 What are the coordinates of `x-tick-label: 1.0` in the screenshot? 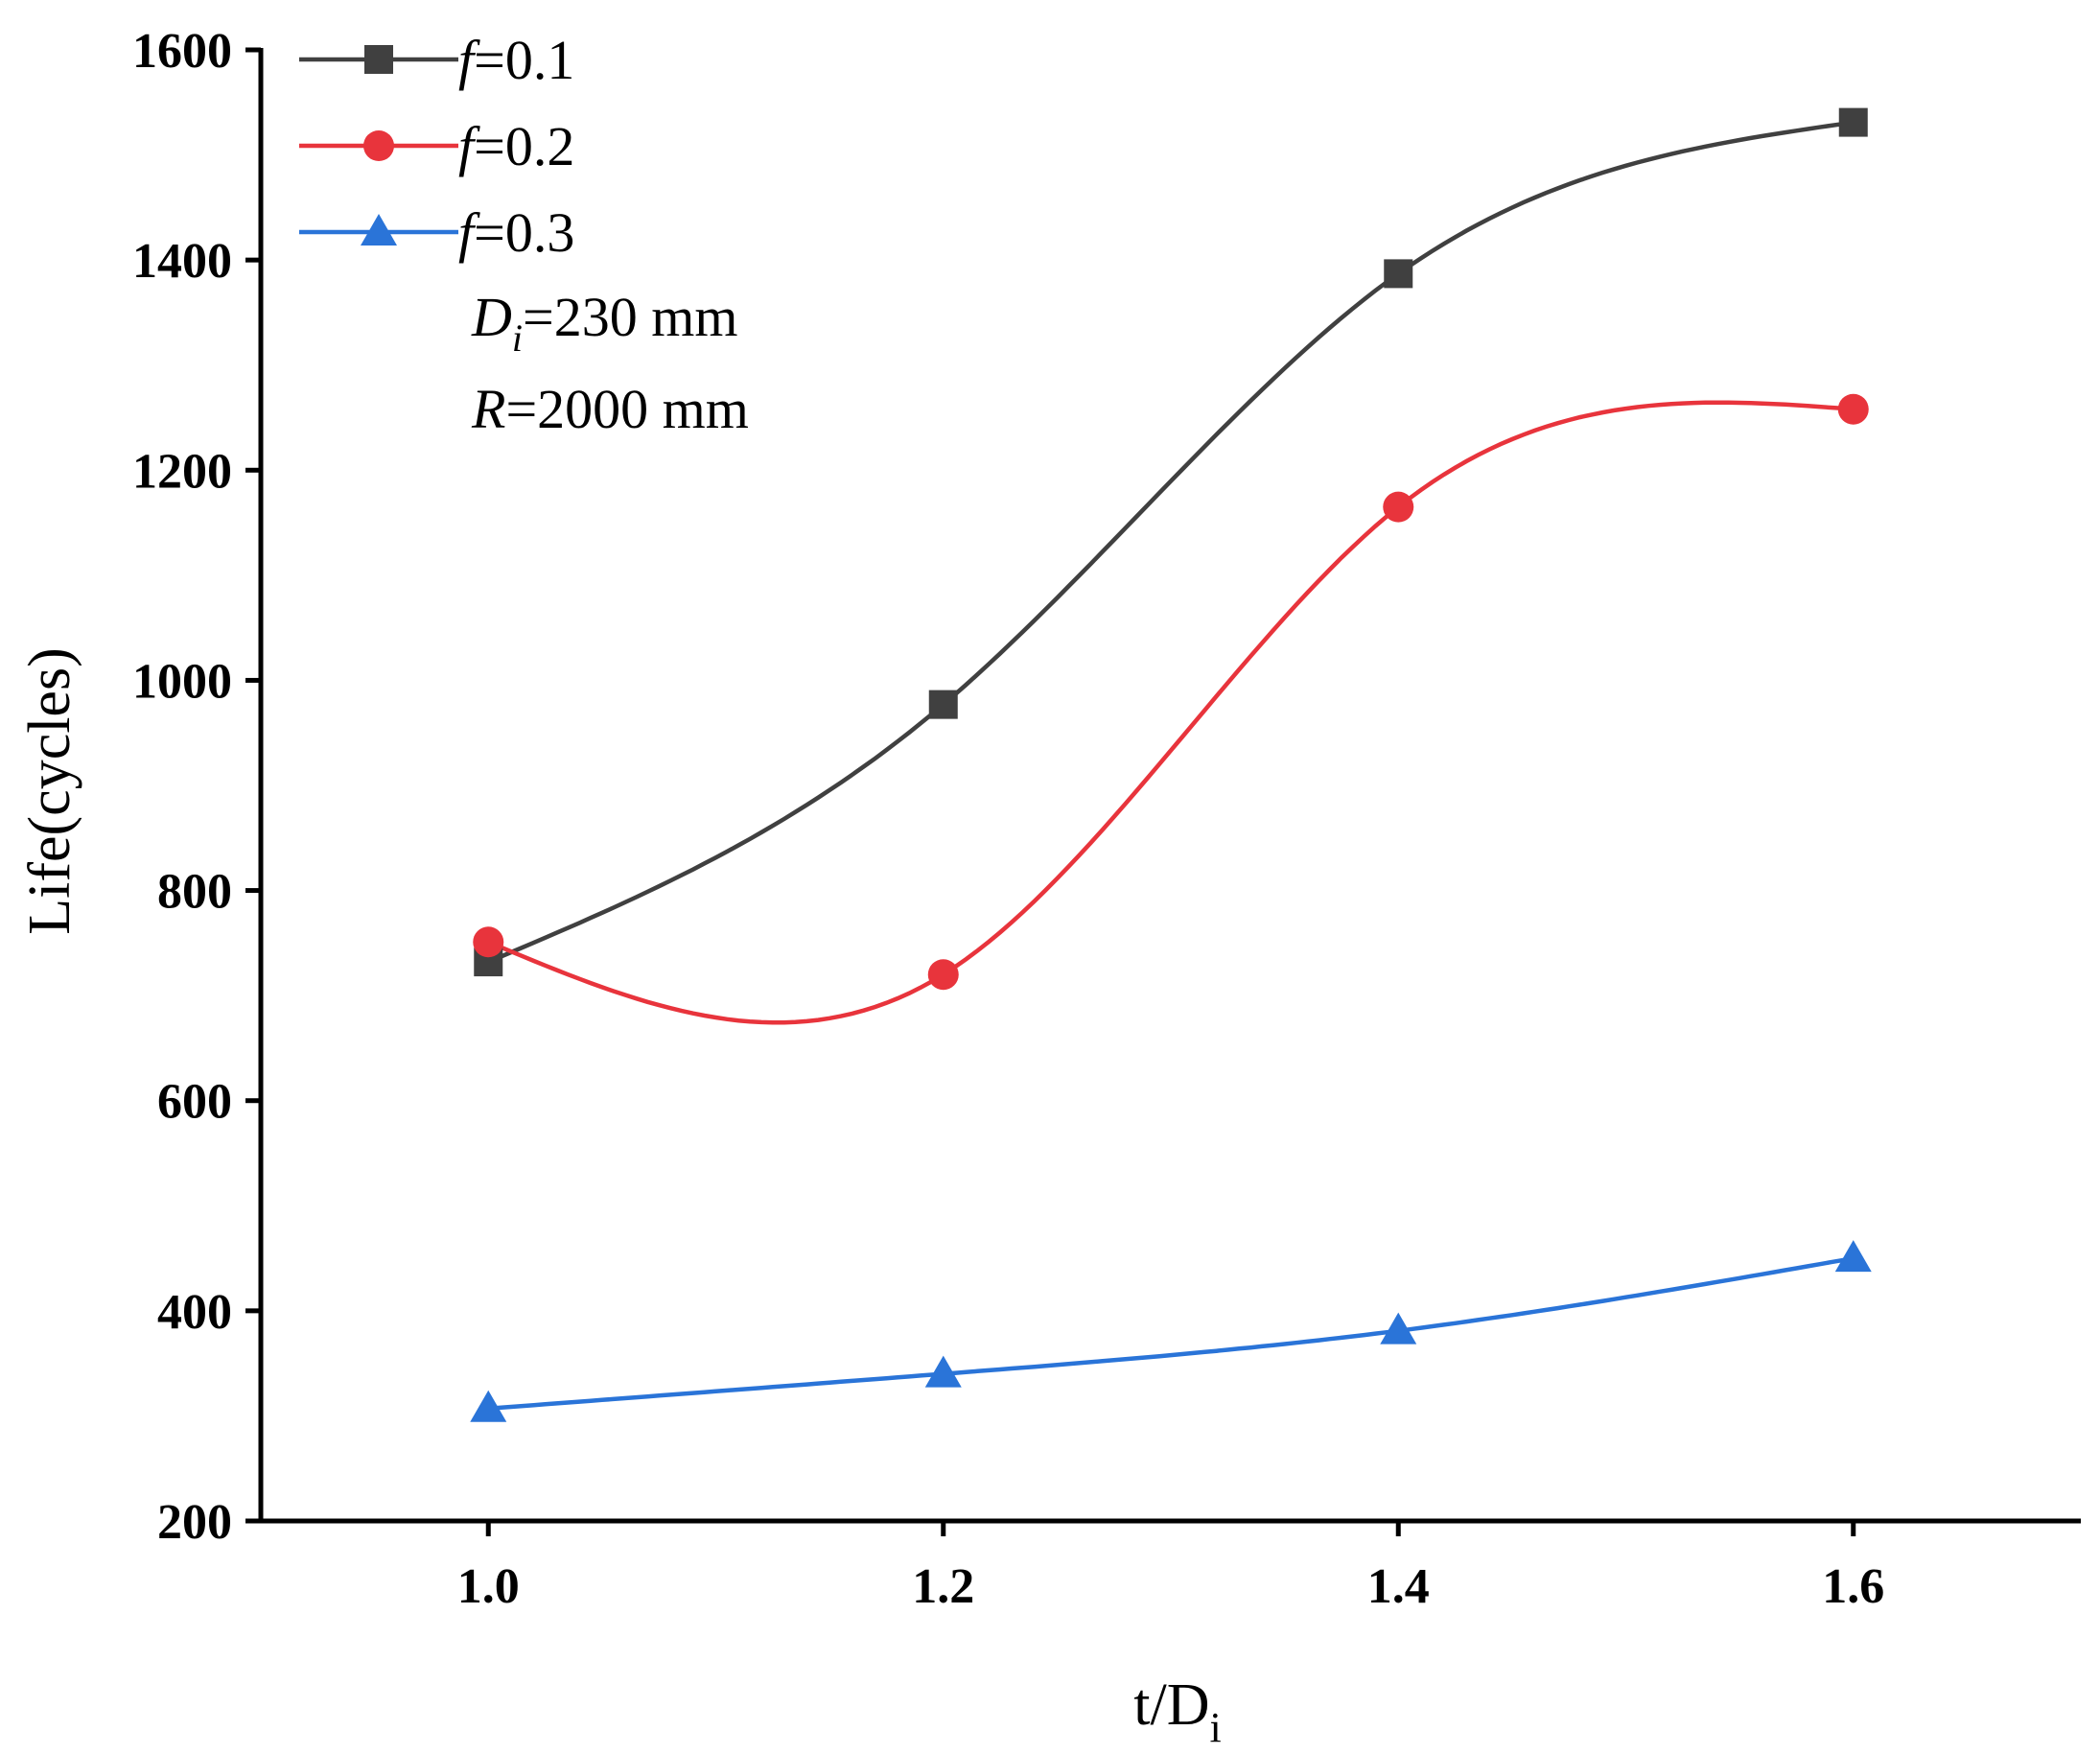 It's located at (488, 1587).